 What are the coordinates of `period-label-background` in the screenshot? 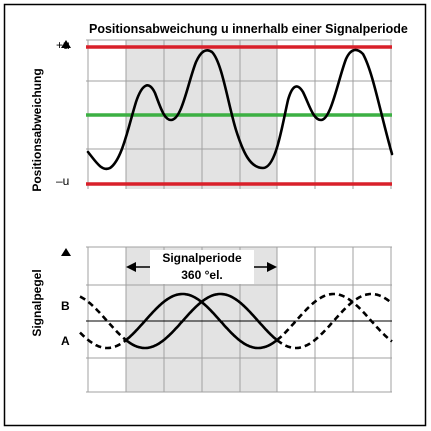 It's located at (202, 267).